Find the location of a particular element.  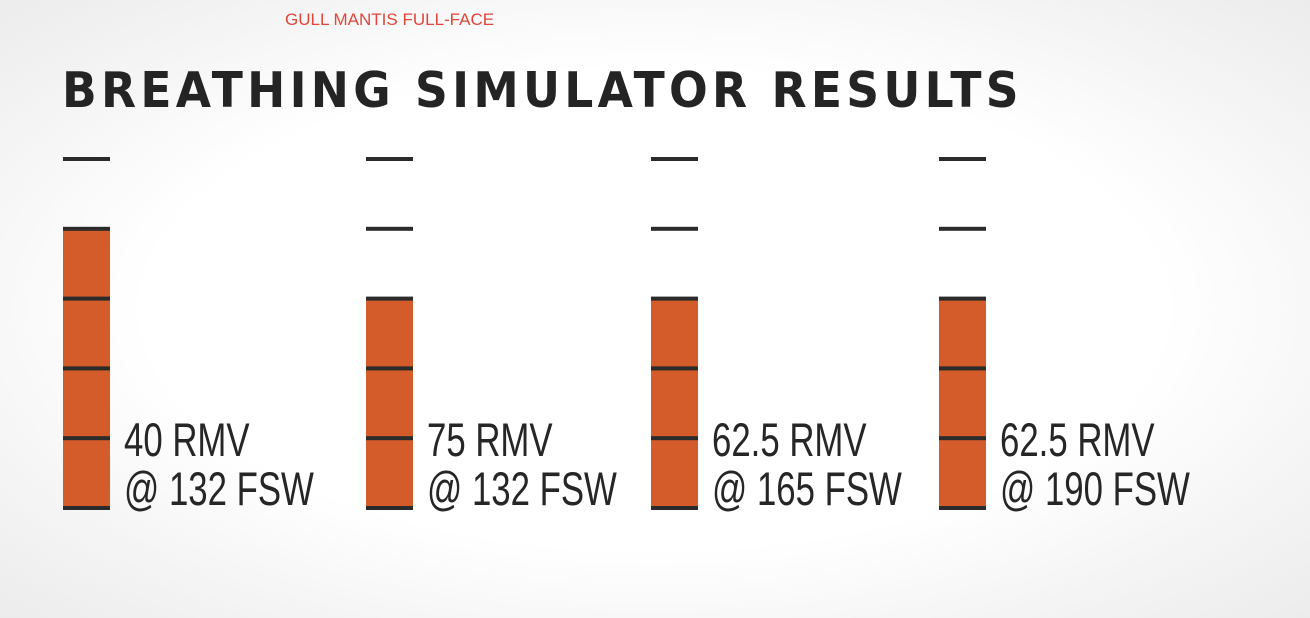

gauge-4: 62.5 RMV@ 190 FSW is located at coordinates (1064, 336).